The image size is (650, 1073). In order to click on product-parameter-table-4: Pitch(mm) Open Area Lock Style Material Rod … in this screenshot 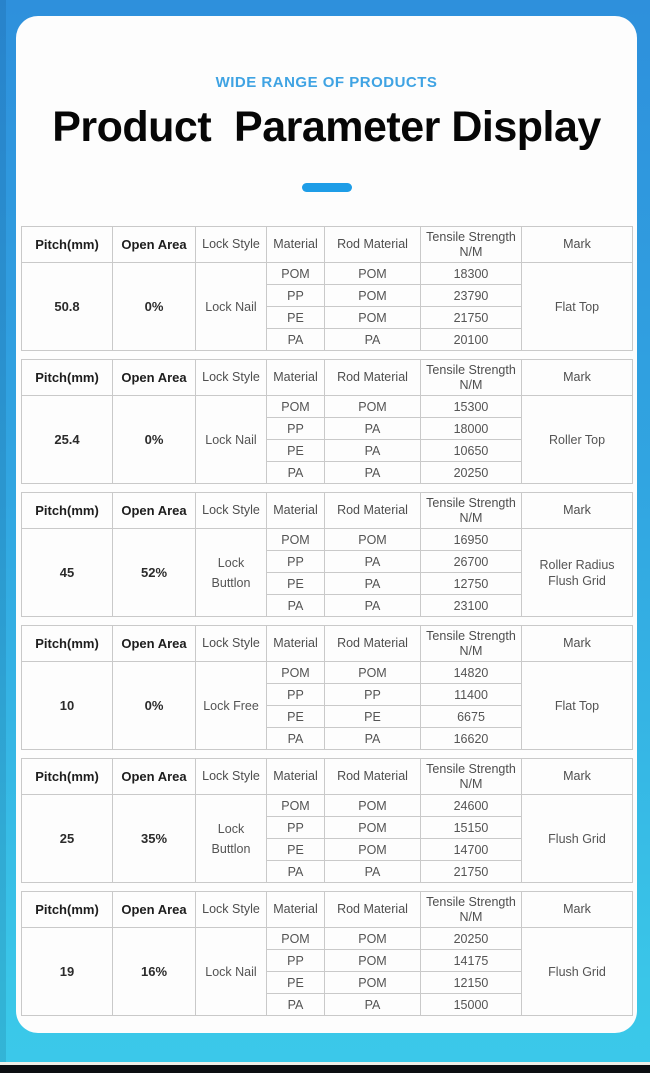, I will do `click(327, 687)`.